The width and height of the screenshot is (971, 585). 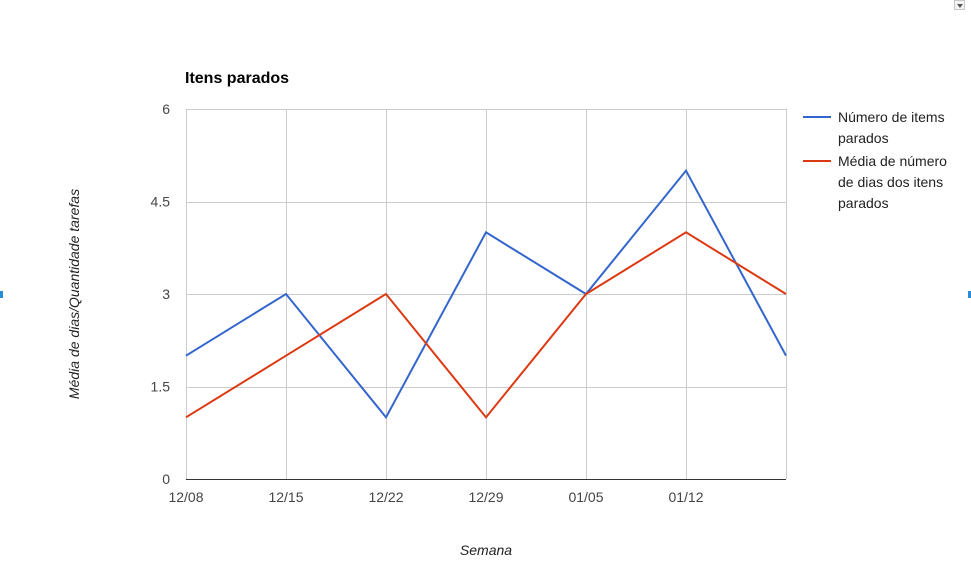 What do you see at coordinates (166, 294) in the screenshot?
I see `y-tick-label: 3` at bounding box center [166, 294].